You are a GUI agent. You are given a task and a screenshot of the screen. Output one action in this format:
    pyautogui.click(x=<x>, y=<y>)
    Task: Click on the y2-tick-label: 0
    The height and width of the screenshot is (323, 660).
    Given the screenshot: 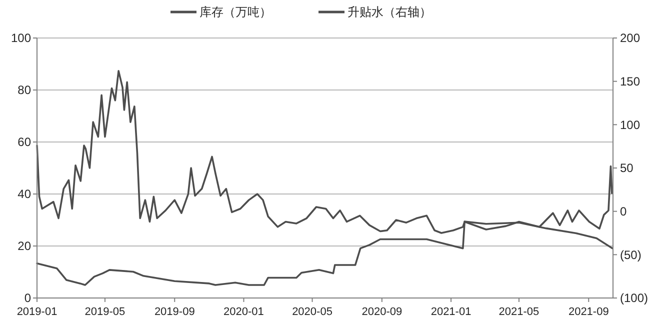 What is the action you would take?
    pyautogui.click(x=623, y=211)
    